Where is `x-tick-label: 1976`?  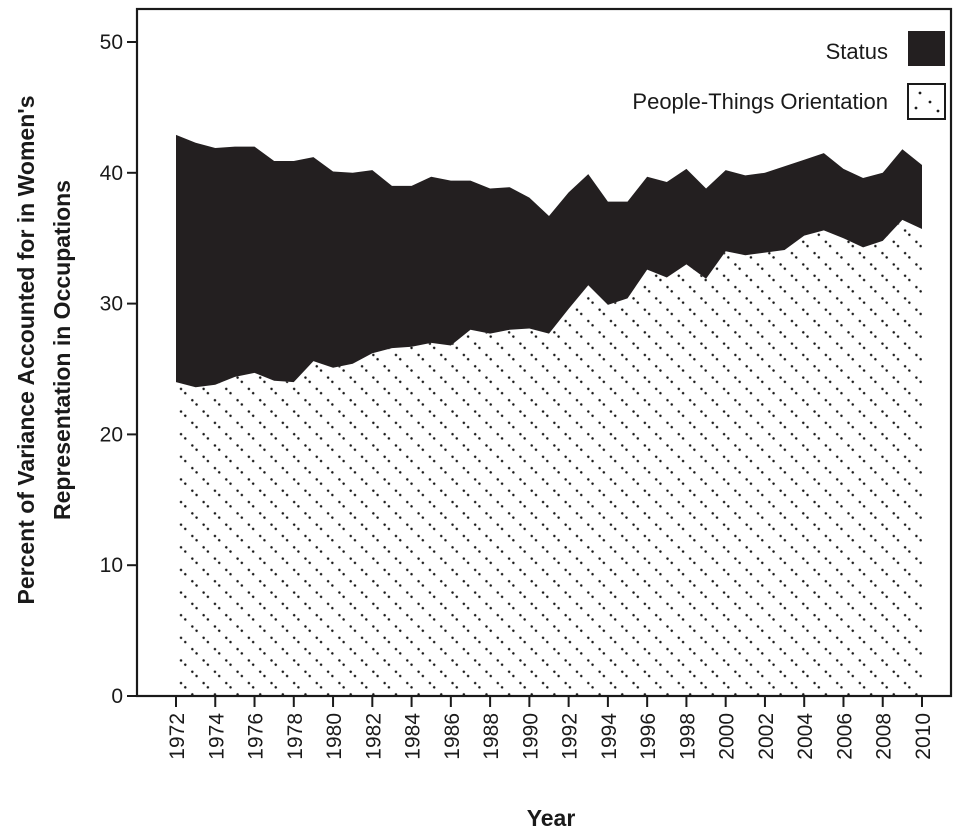 x-tick-label: 1976 is located at coordinates (256, 736).